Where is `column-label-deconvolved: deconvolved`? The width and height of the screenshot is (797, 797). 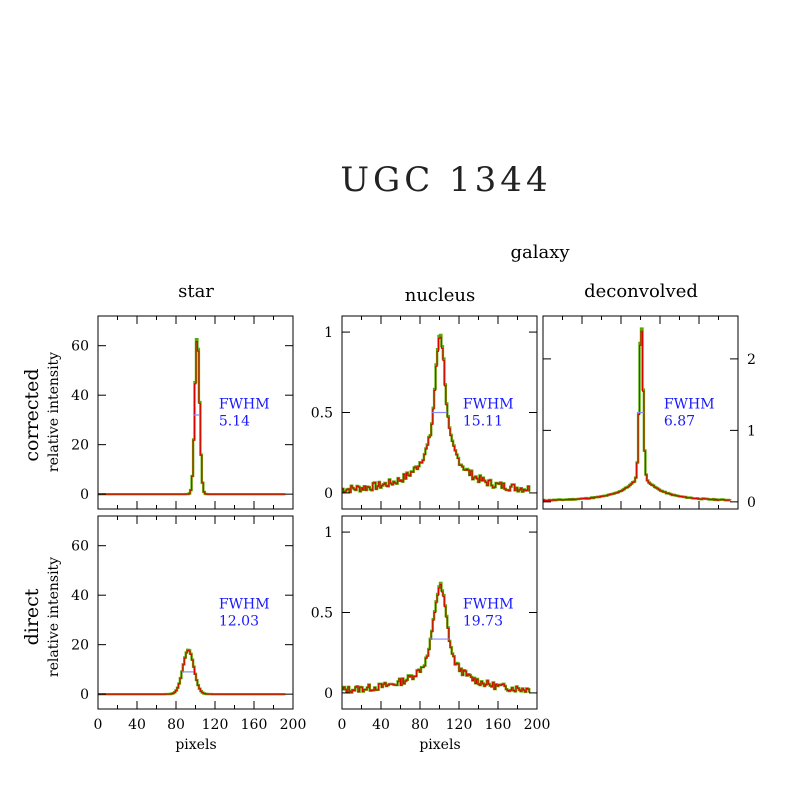 column-label-deconvolved: deconvolved is located at coordinates (641, 291).